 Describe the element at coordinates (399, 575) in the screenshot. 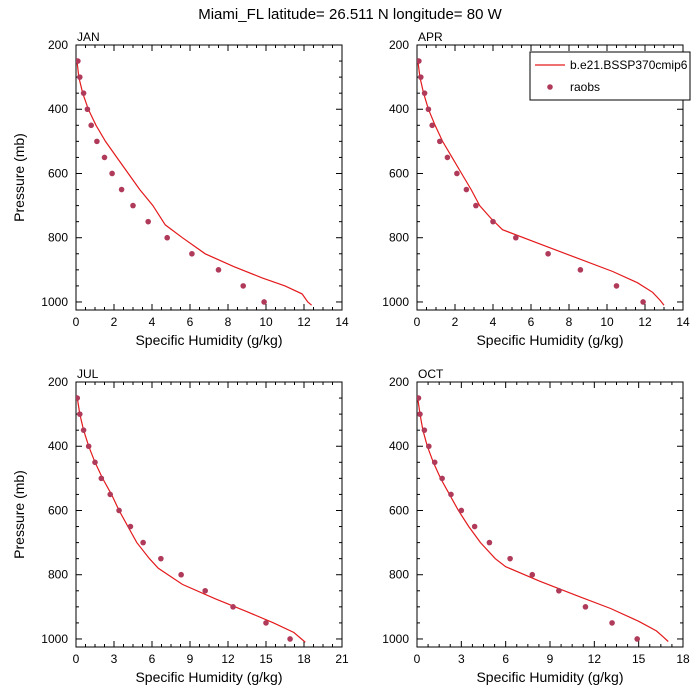

I see `y-tick-label: 800` at that location.